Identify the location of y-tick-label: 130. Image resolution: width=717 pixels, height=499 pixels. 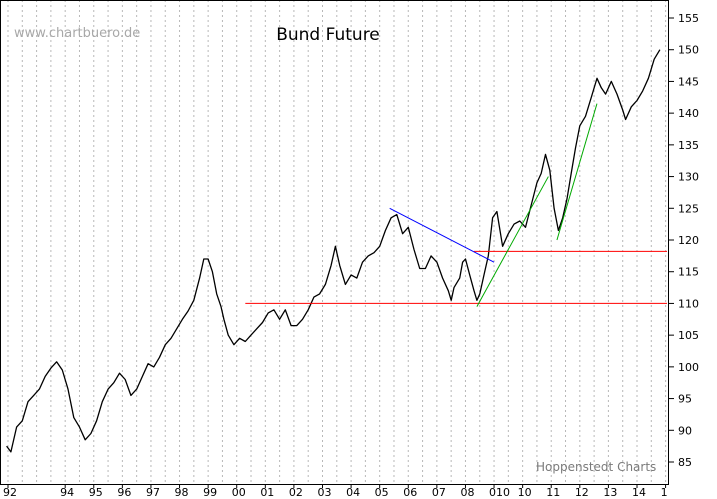
(688, 177).